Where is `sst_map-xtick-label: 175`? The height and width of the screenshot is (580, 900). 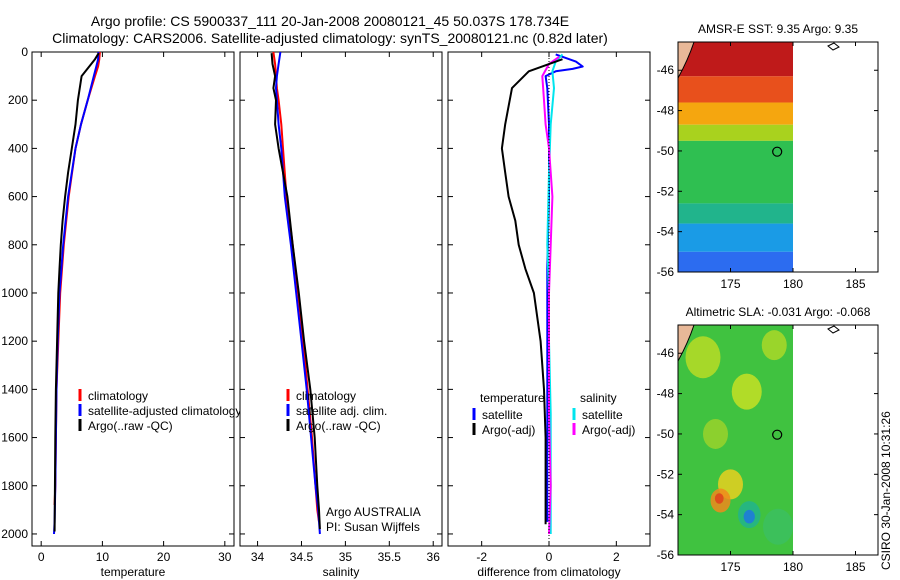 sst_map-xtick-label: 175 is located at coordinates (730, 284).